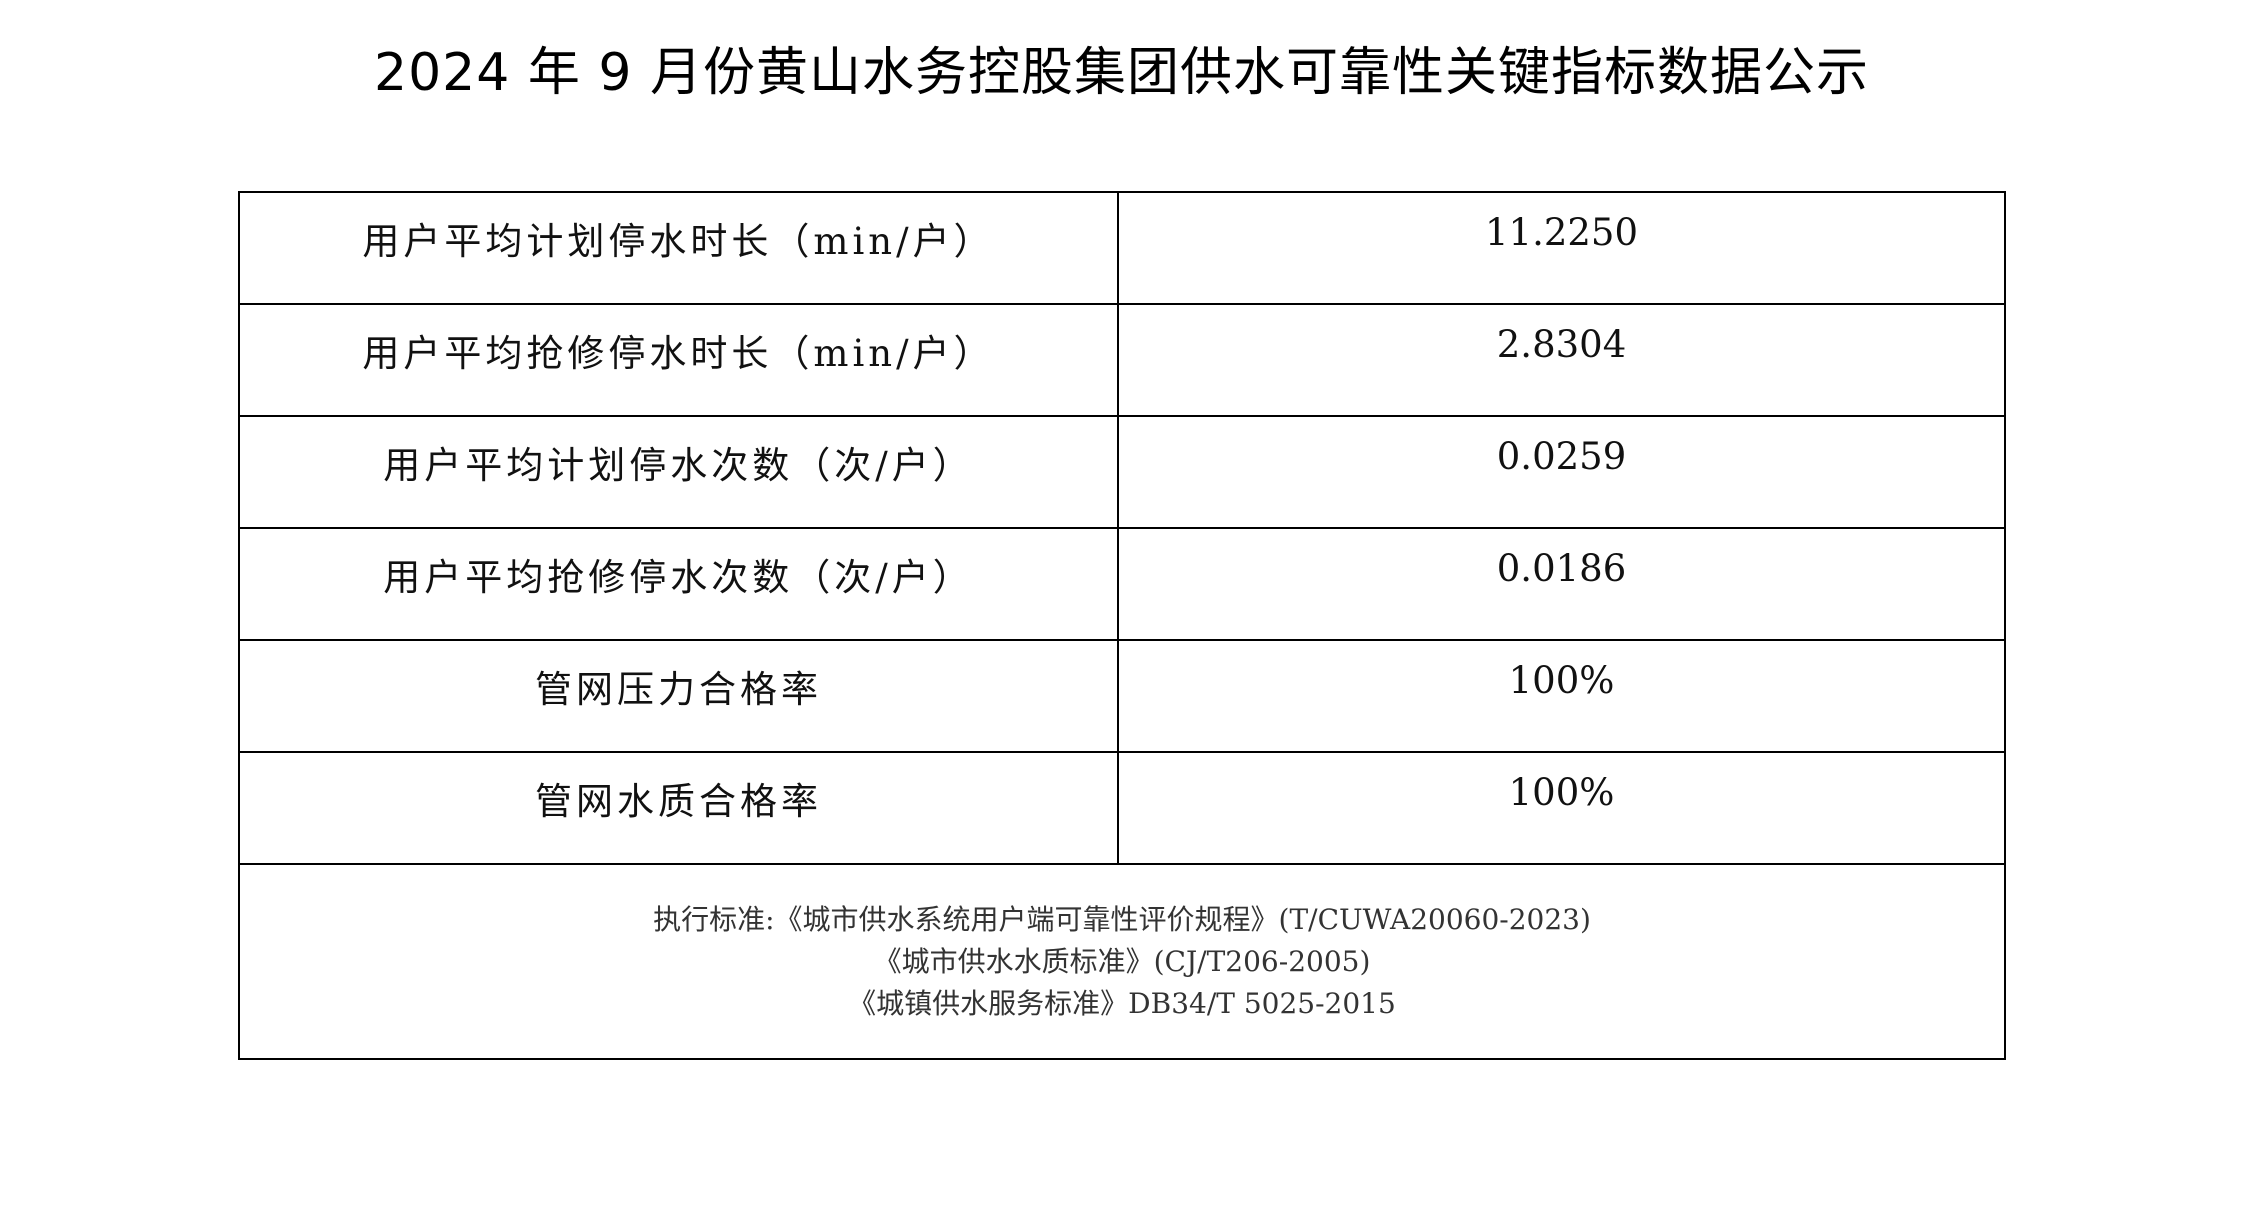  I want to click on standard-line: 《城市供水水质标准》(CJ/T206-2005), so click(1122, 961).